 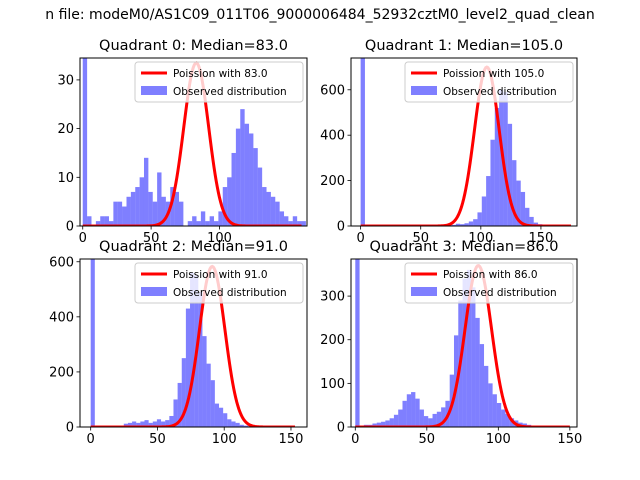 I want to click on legend-fit-label: Poission with 105.0, so click(x=493, y=74).